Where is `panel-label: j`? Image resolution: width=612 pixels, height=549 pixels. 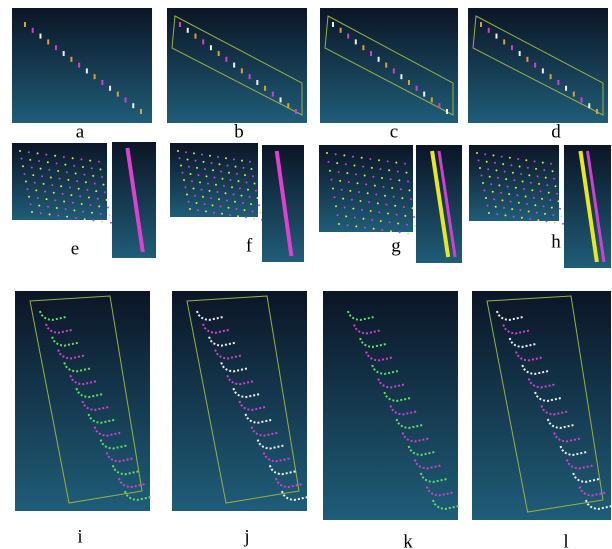
panel-label: j is located at coordinates (246, 536).